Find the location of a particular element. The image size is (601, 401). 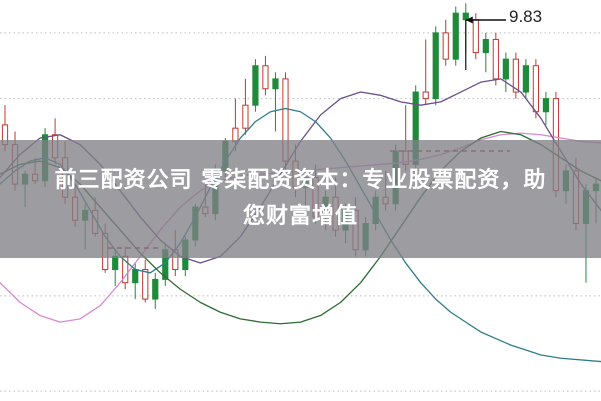

price-annotation-label: 9.83 is located at coordinates (526, 16).